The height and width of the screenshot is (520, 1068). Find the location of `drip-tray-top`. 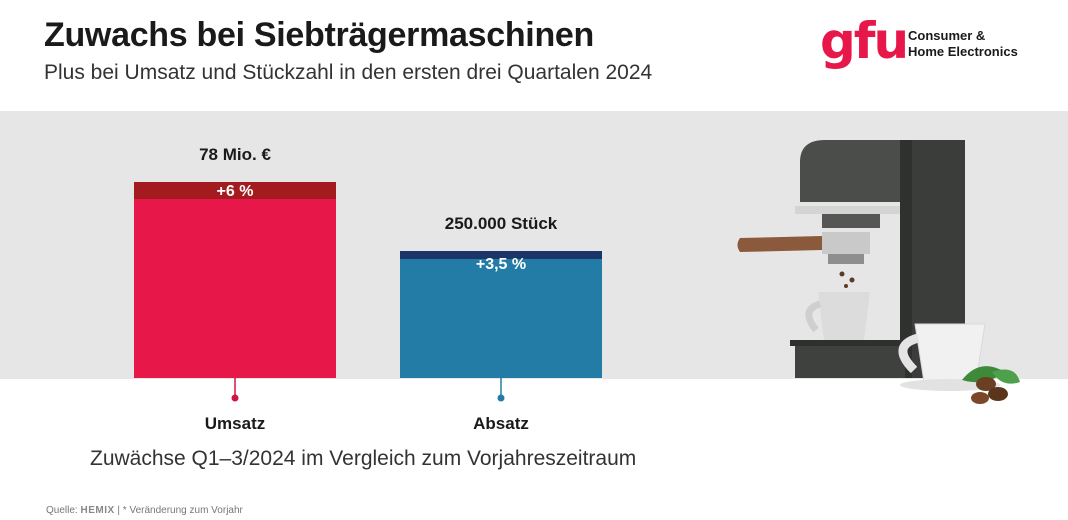

drip-tray-top is located at coordinates (847, 343).